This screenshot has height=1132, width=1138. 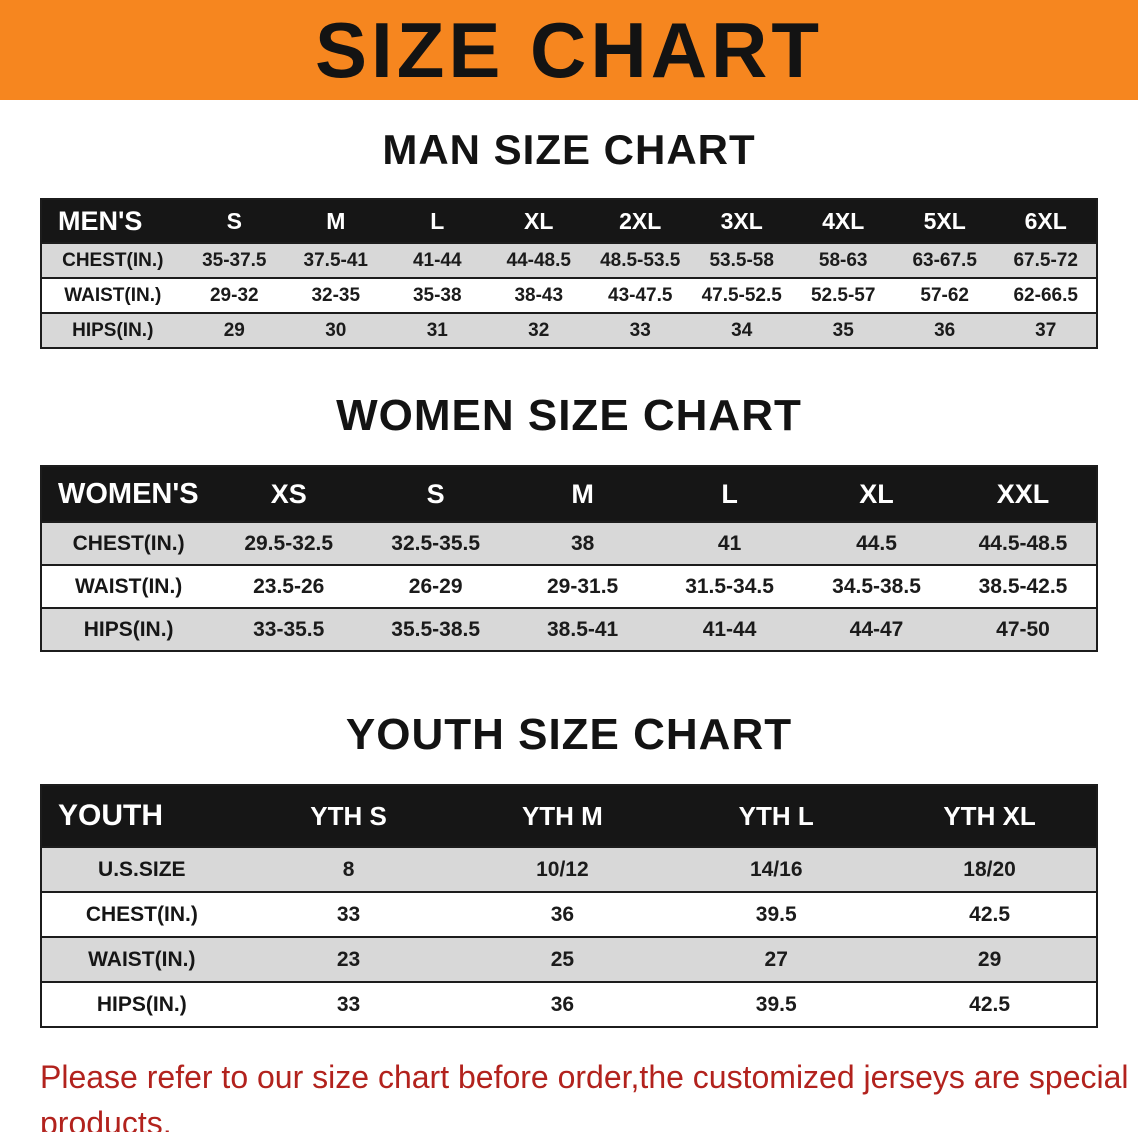 What do you see at coordinates (437, 295) in the screenshot?
I see `measurement-value-cell: 35-38` at bounding box center [437, 295].